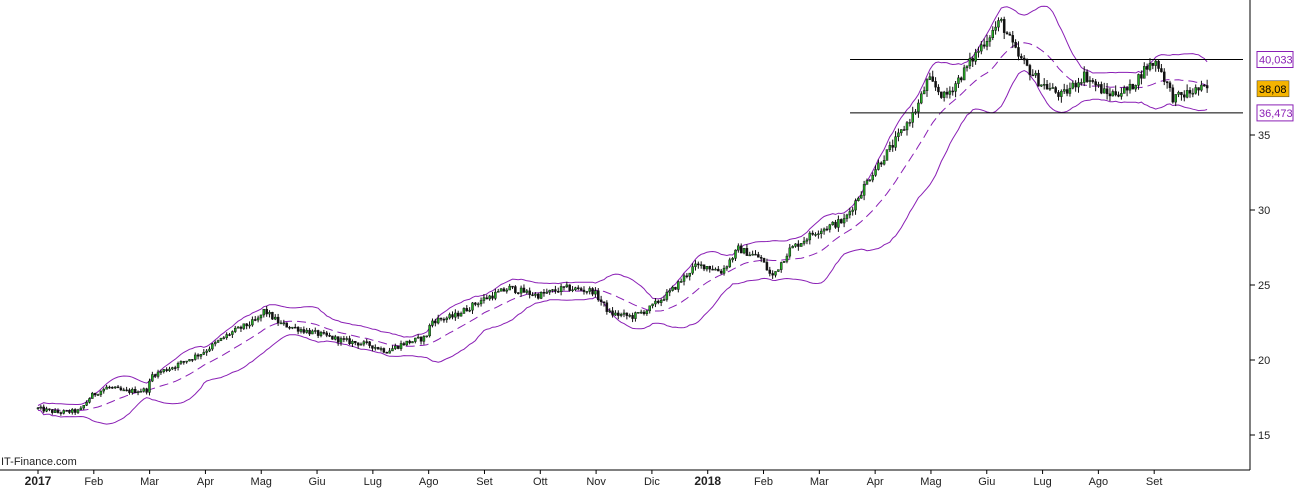  Describe the element at coordinates (316, 482) in the screenshot. I see `x-tick-label: Giu` at that location.